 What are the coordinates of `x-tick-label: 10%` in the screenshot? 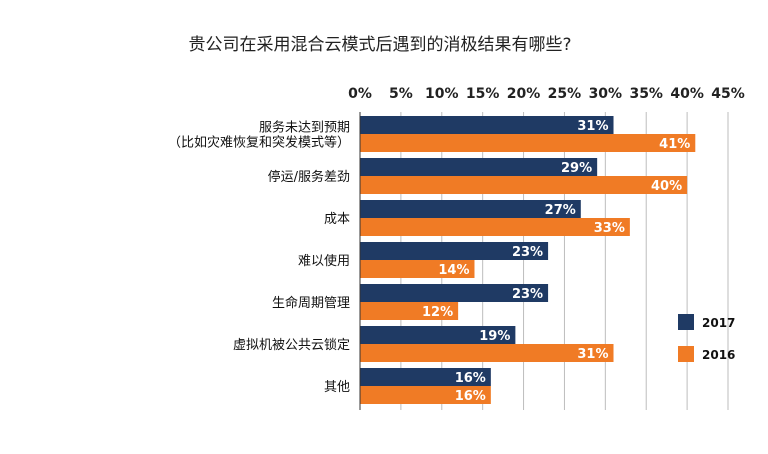 It's located at (442, 94).